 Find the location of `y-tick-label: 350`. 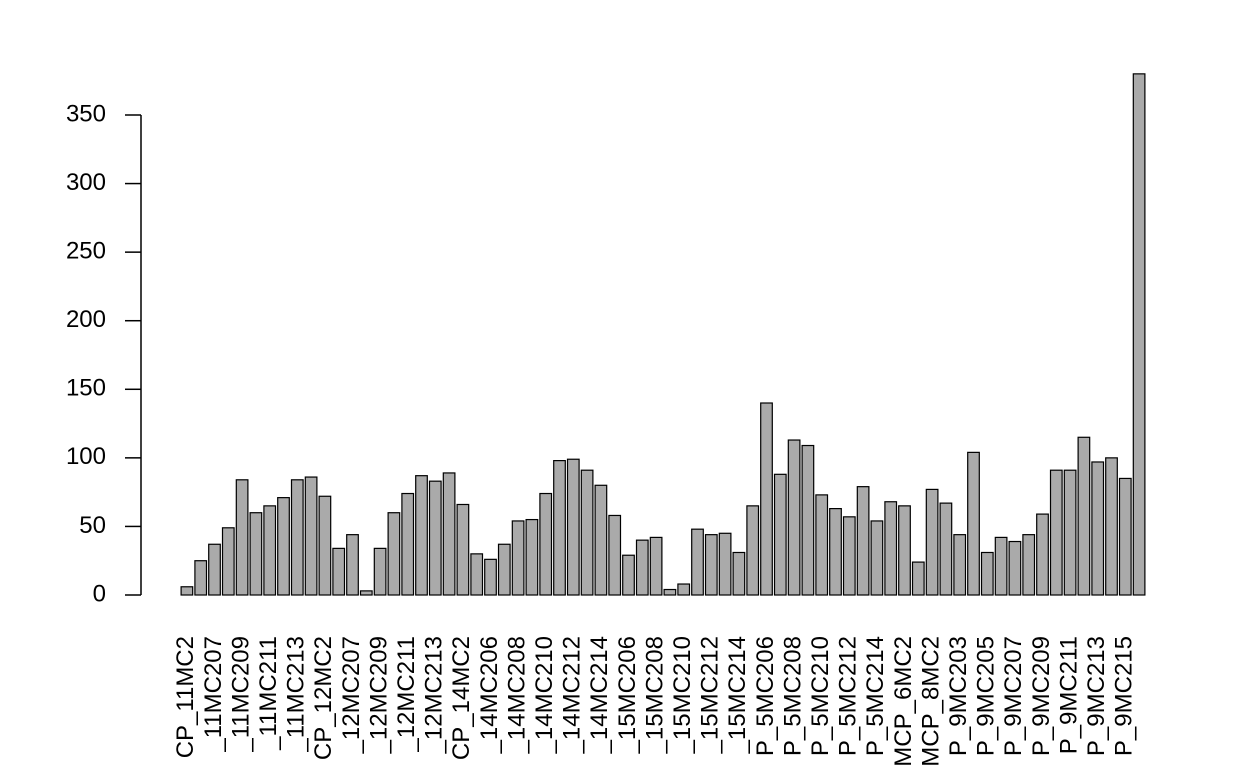

y-tick-label: 350 is located at coordinates (86, 113).